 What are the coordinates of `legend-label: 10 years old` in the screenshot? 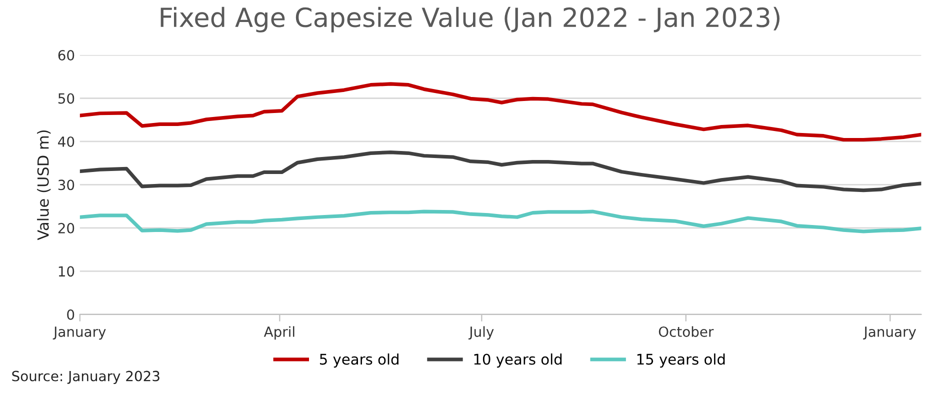 It's located at (518, 360).